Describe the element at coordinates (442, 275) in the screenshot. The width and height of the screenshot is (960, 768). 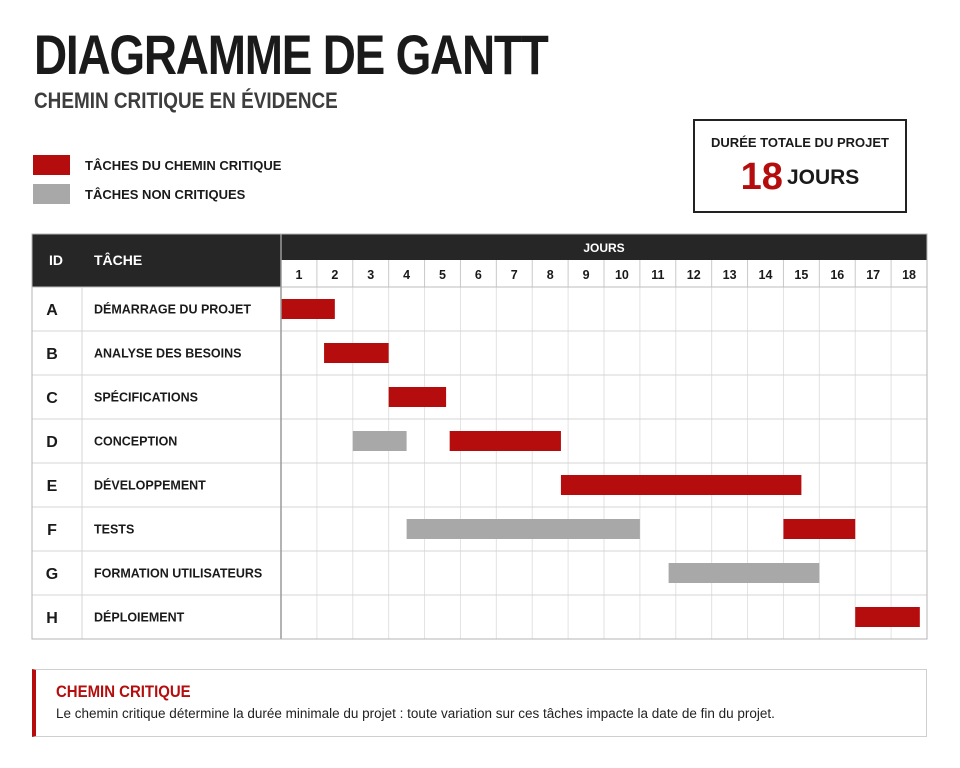
I see `day-label: 5` at that location.